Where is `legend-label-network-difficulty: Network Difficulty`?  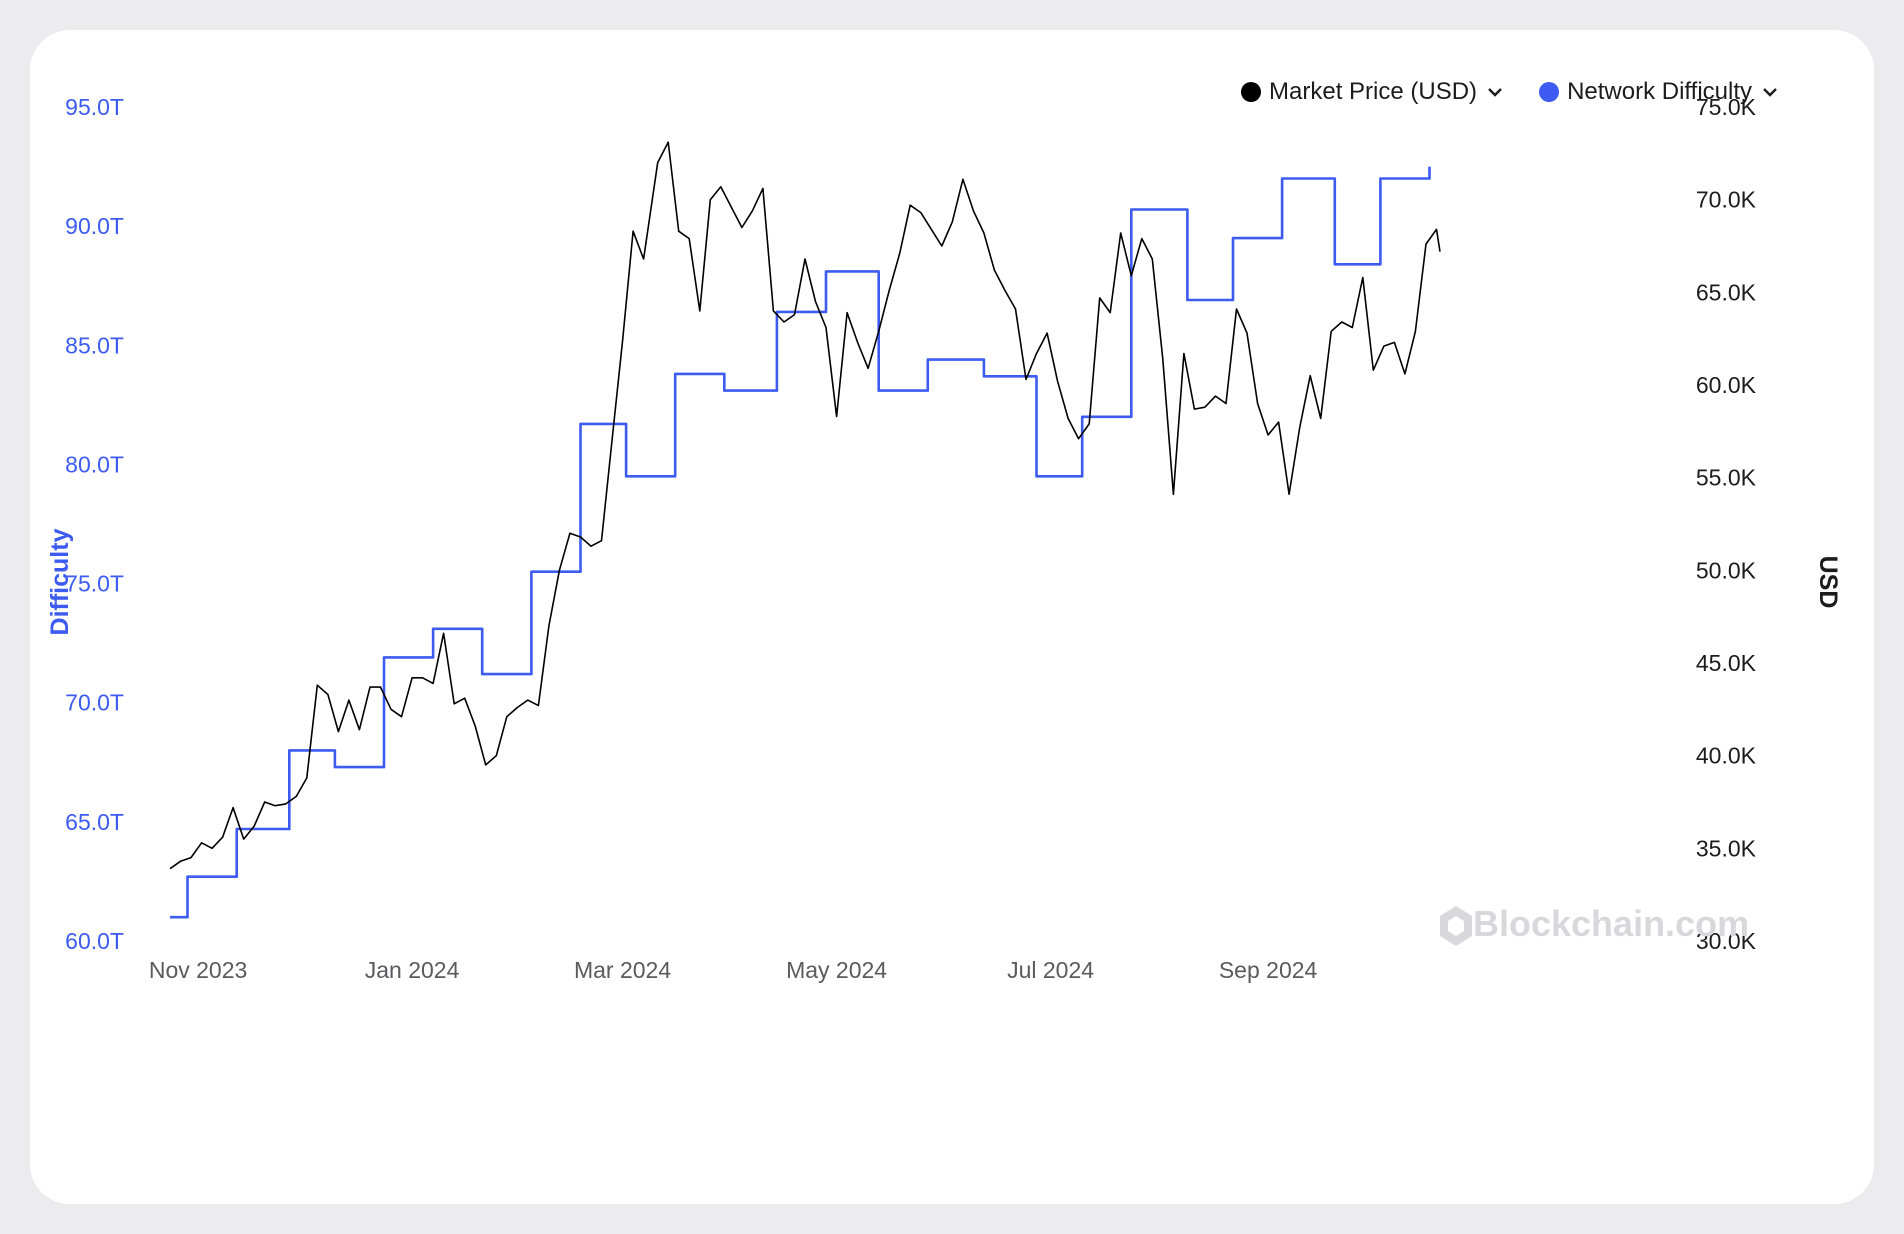 legend-label-network-difficulty: Network Difficulty is located at coordinates (1659, 91).